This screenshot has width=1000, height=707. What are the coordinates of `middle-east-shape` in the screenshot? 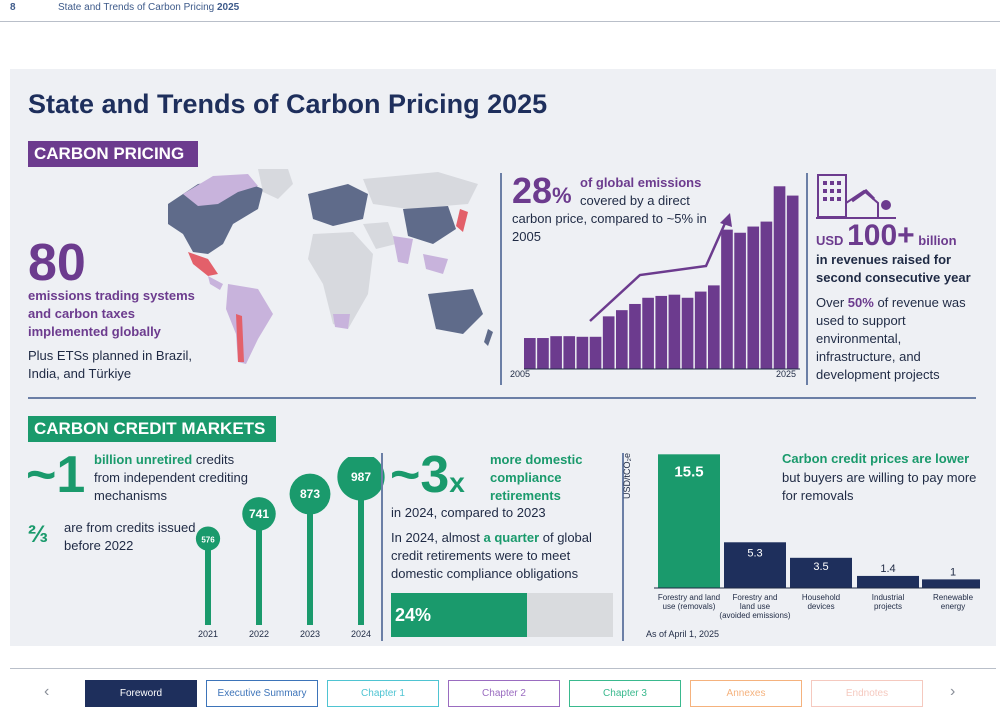 It's located at (379, 235).